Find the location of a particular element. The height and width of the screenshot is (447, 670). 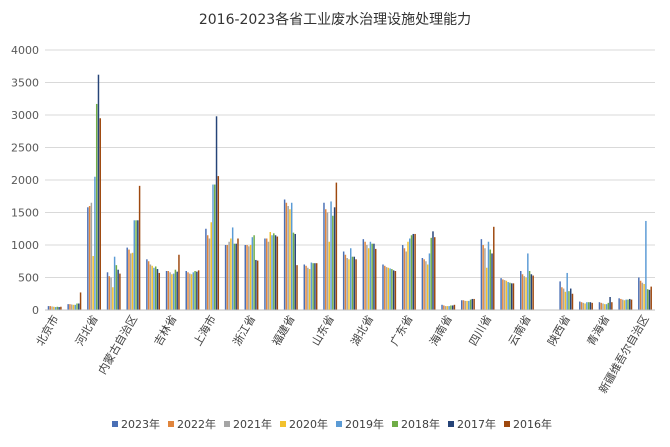

x-tick-label: 海南省 is located at coordinates (440, 331).